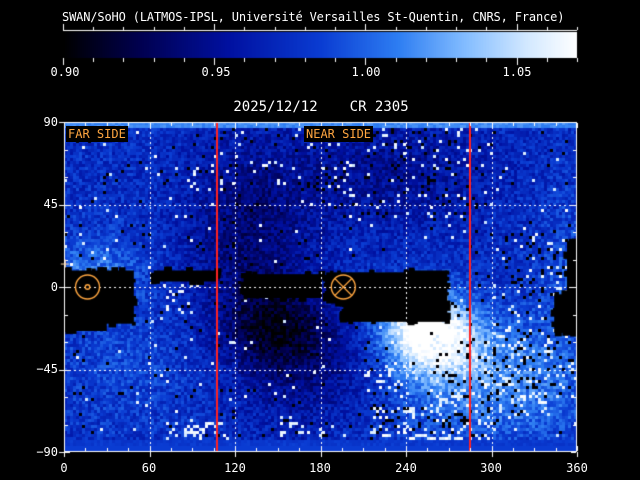  What do you see at coordinates (339, 134) in the screenshot?
I see `near-side-label: NEAR SIDE` at bounding box center [339, 134].